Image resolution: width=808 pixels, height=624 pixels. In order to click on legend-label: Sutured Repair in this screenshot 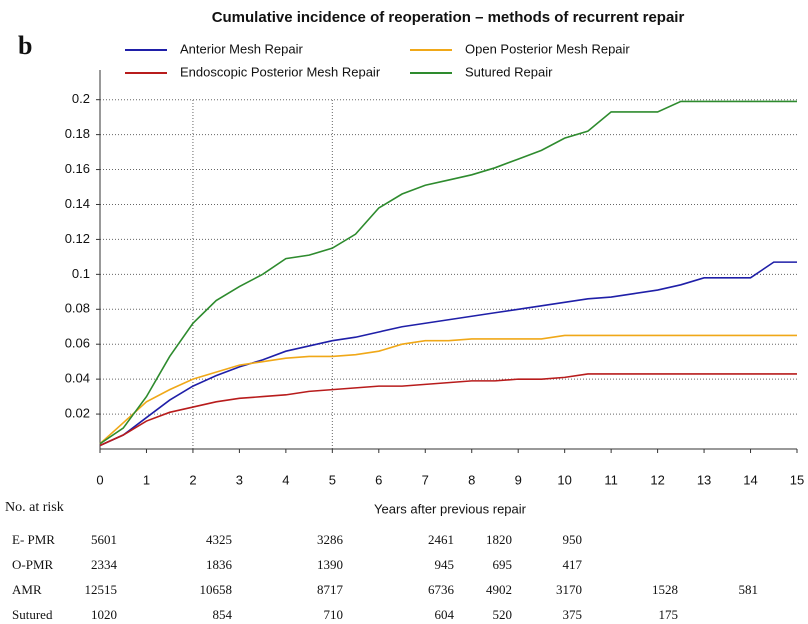, I will do `click(509, 71)`.